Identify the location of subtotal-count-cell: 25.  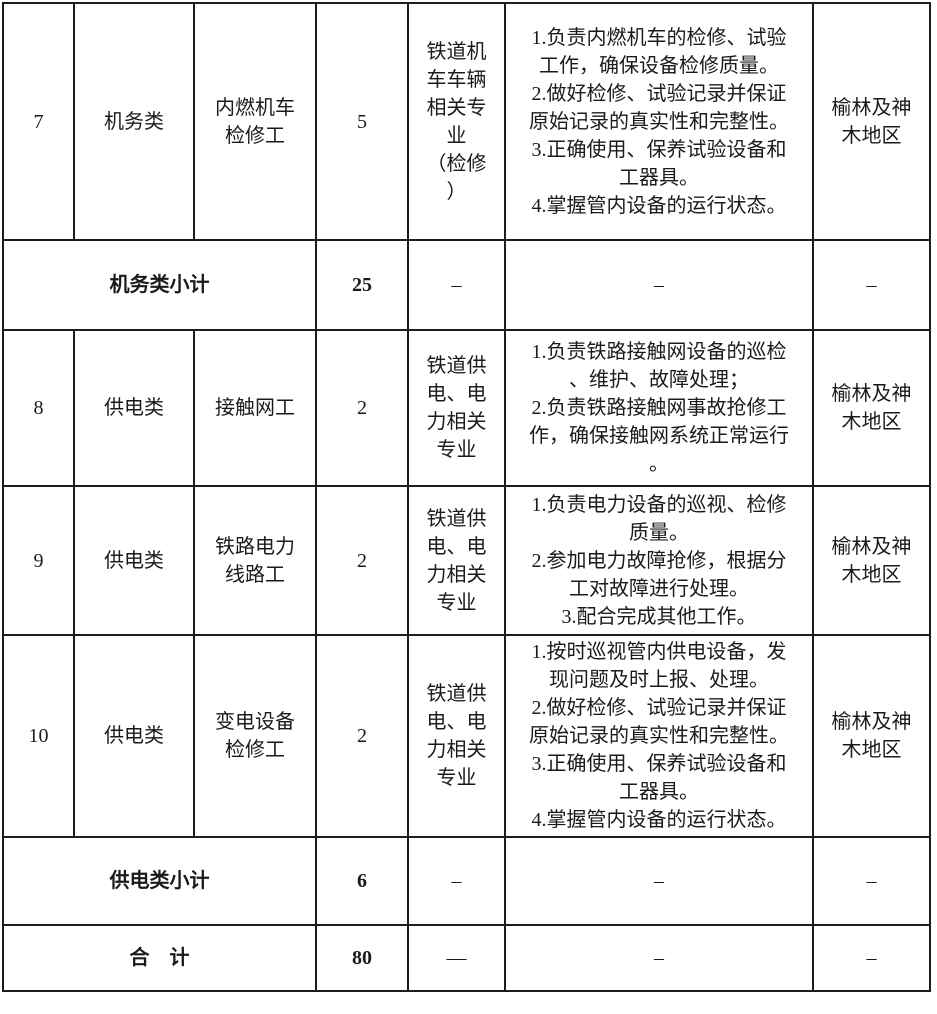
(362, 285).